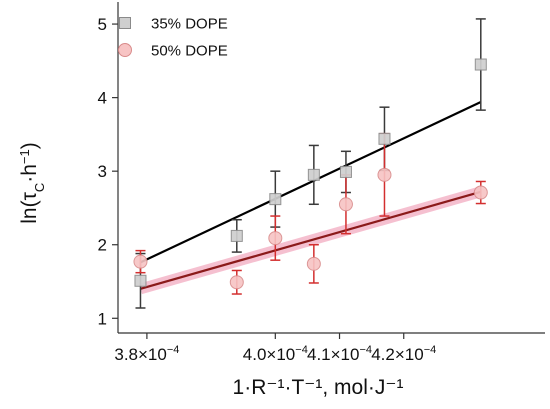 This screenshot has width=550, height=409. I want to click on y-axis-title-end: ), so click(29, 145).